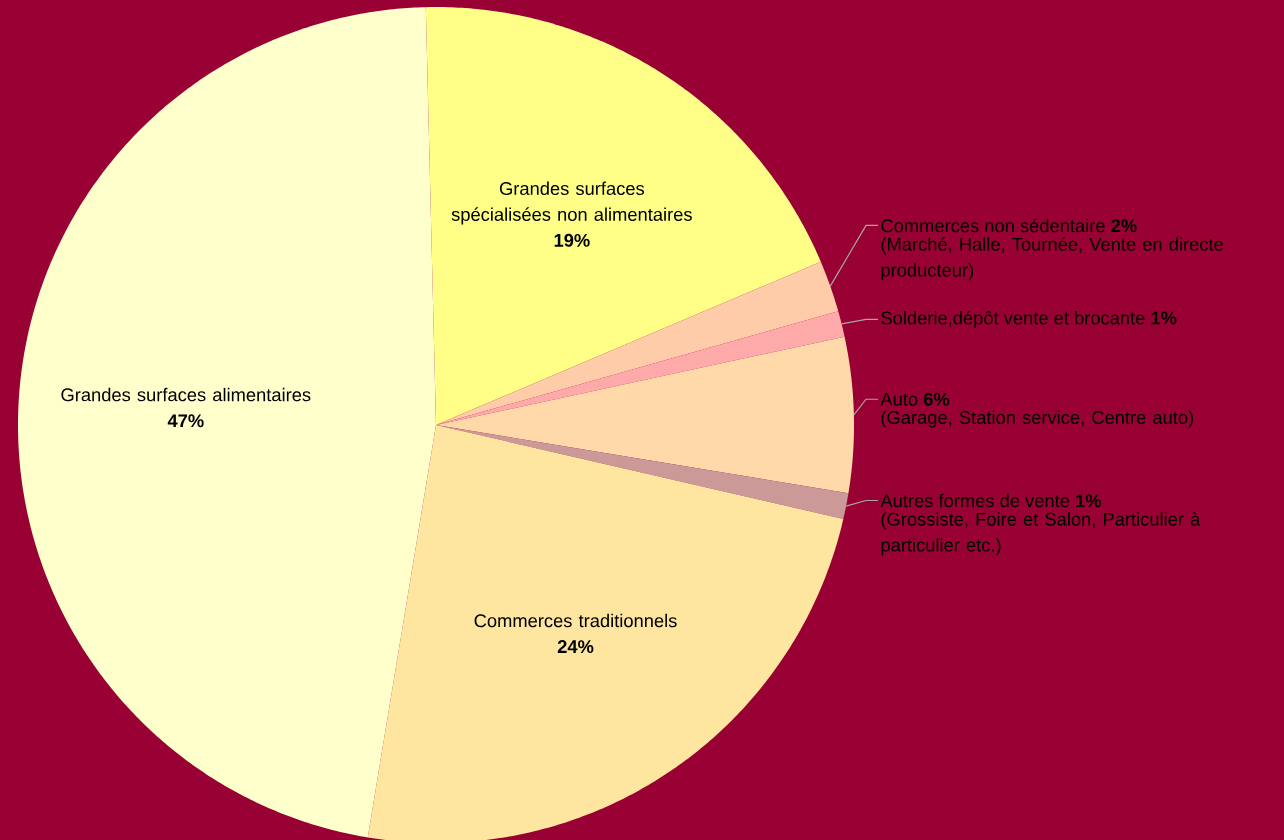  I want to click on data-label: 24%, so click(575, 647).